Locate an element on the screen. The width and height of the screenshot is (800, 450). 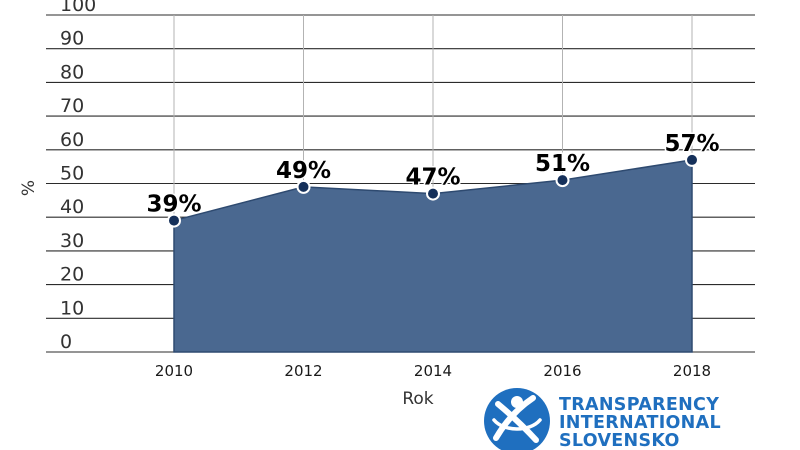
y-axis-title: % is located at coordinates (29, 188).